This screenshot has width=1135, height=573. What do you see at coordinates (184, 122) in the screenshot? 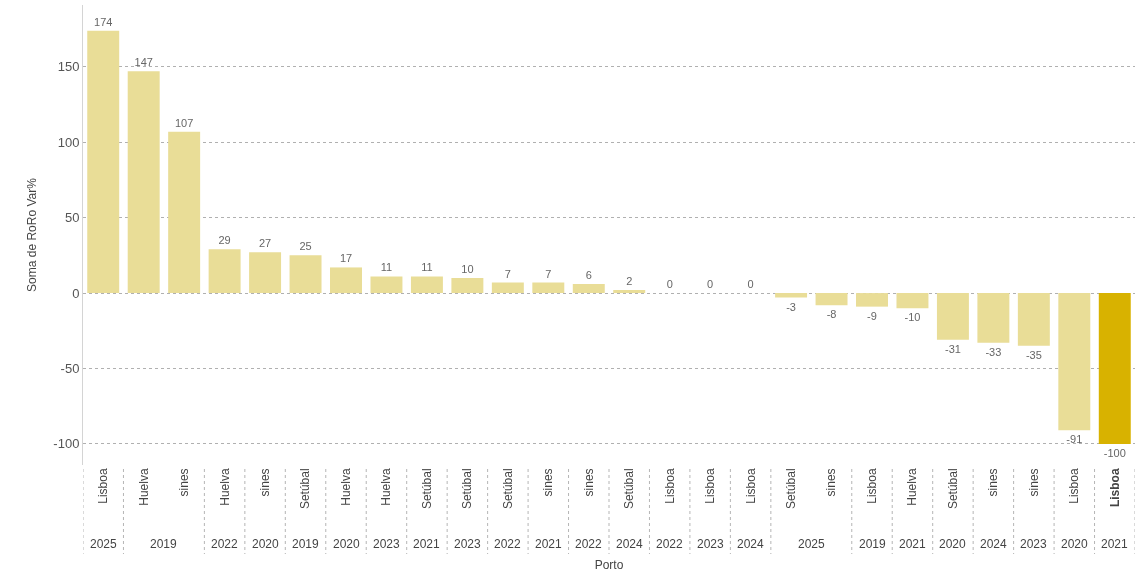
I see `data-label: 107` at bounding box center [184, 122].